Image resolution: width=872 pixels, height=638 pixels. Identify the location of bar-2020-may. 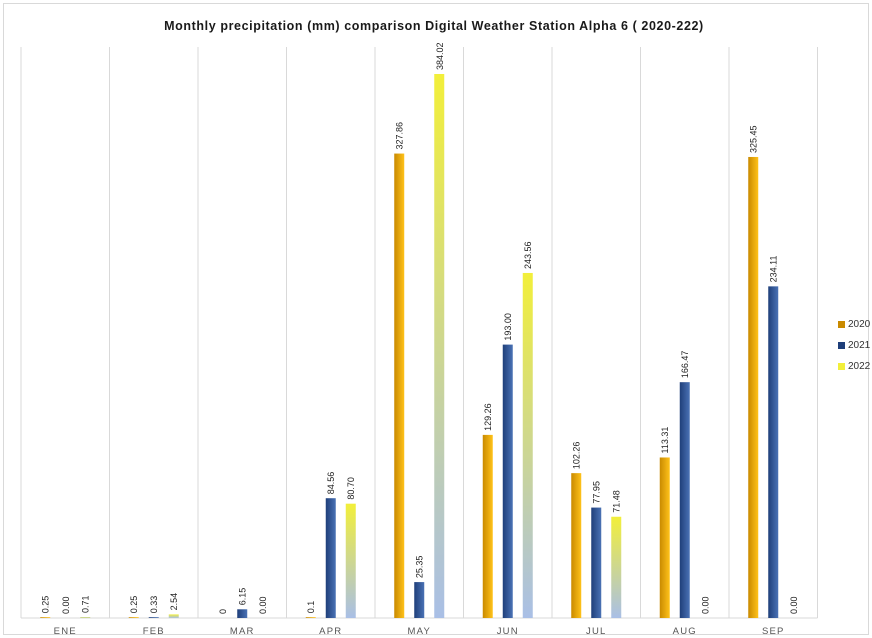
(399, 386).